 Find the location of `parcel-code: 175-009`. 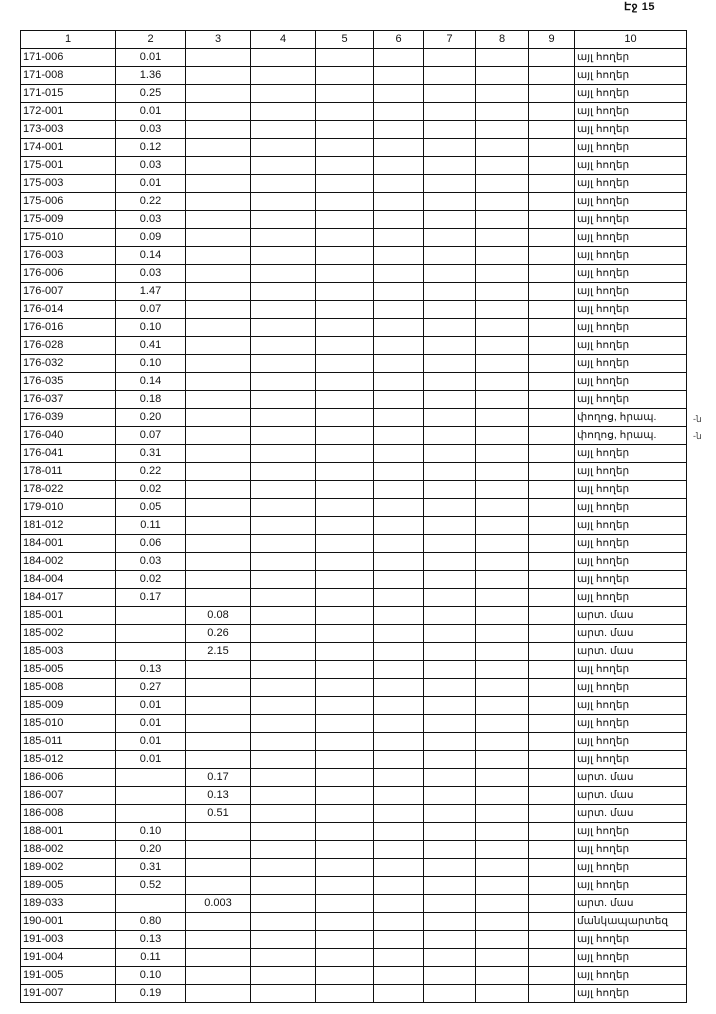

parcel-code: 175-009 is located at coordinates (68, 219).